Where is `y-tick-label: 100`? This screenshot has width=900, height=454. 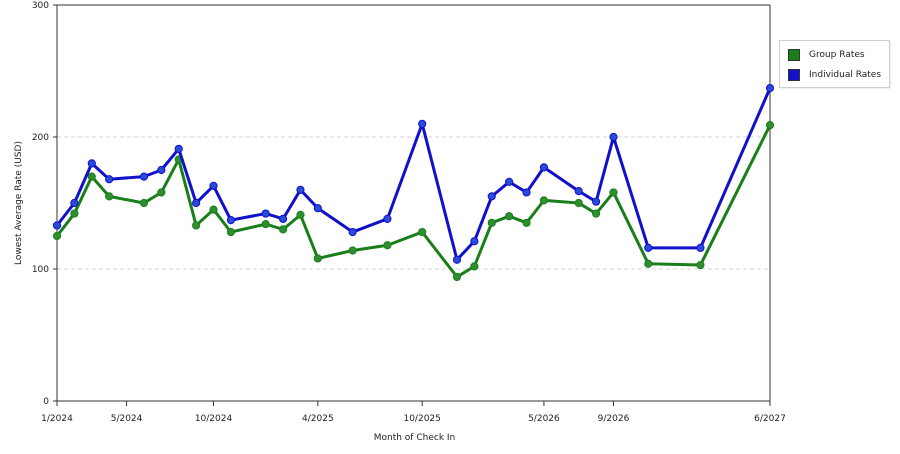
y-tick-label: 100 is located at coordinates (40, 270).